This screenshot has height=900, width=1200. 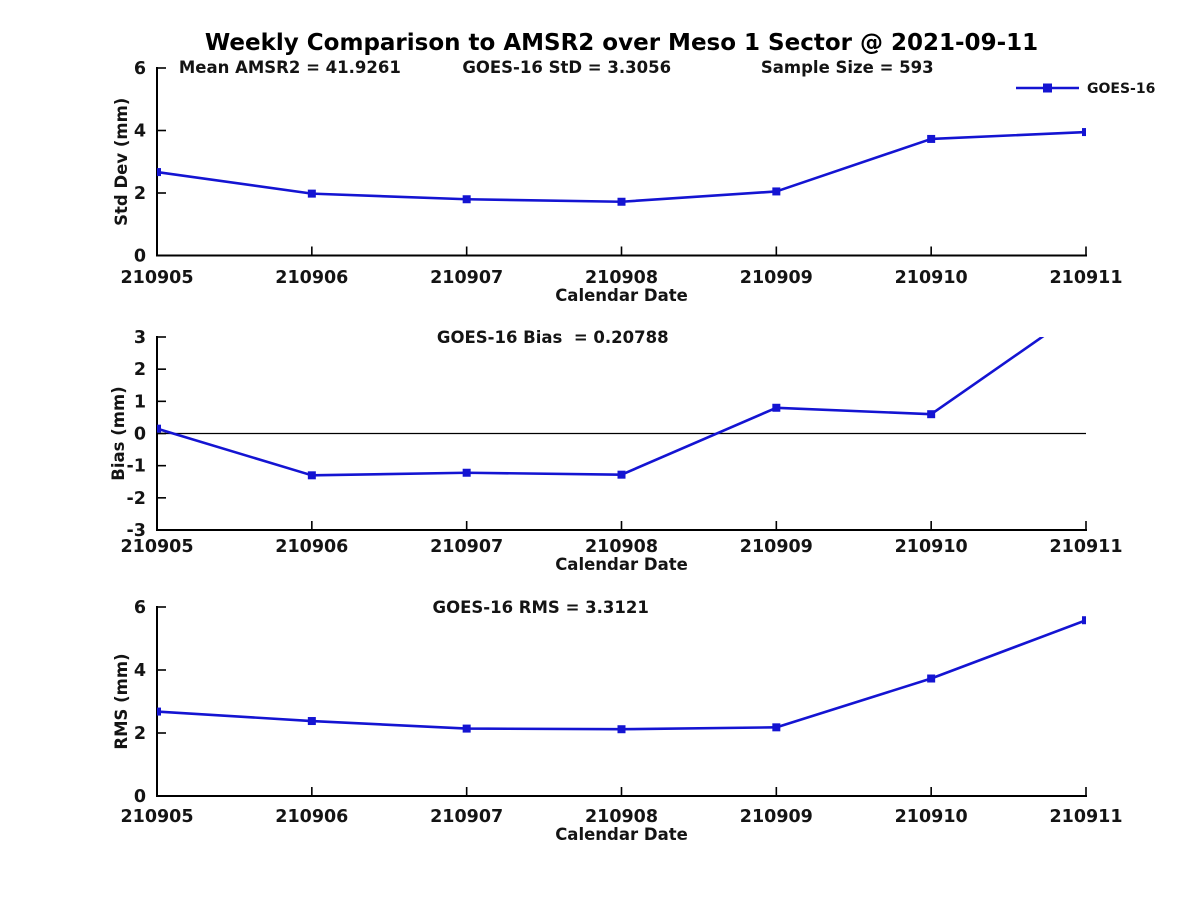 I want to click on bias-annotation: GOES-16 Bias = 0.20788, so click(x=553, y=337).